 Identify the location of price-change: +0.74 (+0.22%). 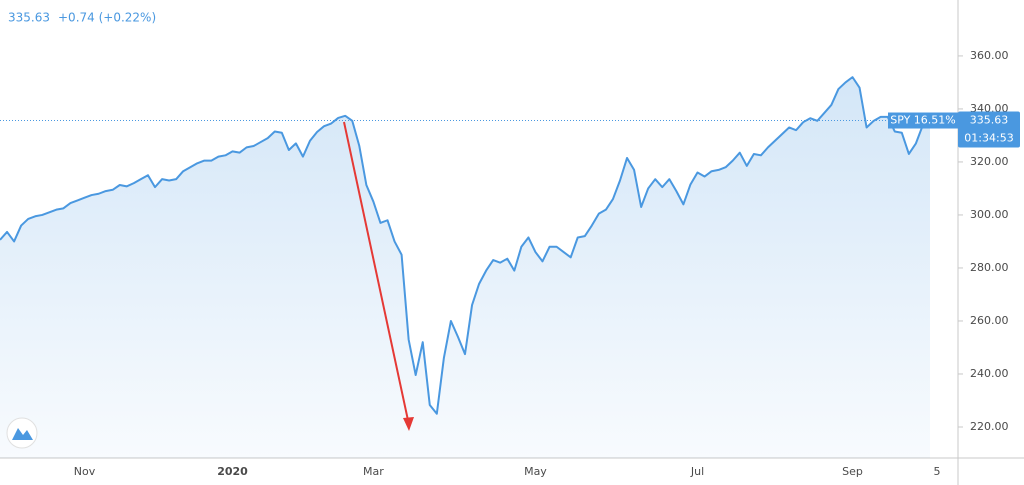
(107, 18).